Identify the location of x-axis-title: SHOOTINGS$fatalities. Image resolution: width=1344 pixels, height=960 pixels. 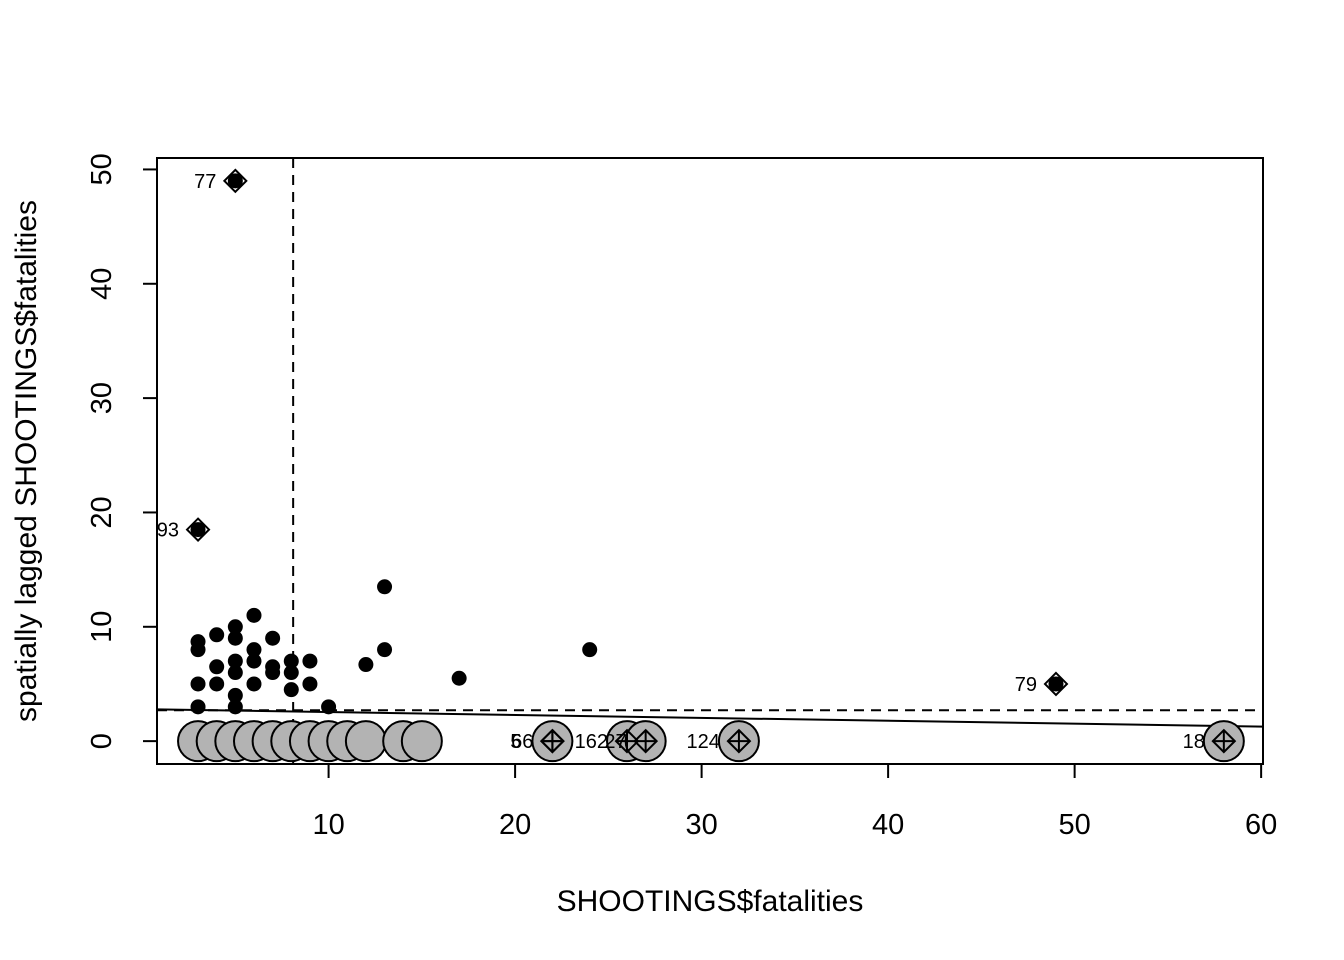
(710, 901).